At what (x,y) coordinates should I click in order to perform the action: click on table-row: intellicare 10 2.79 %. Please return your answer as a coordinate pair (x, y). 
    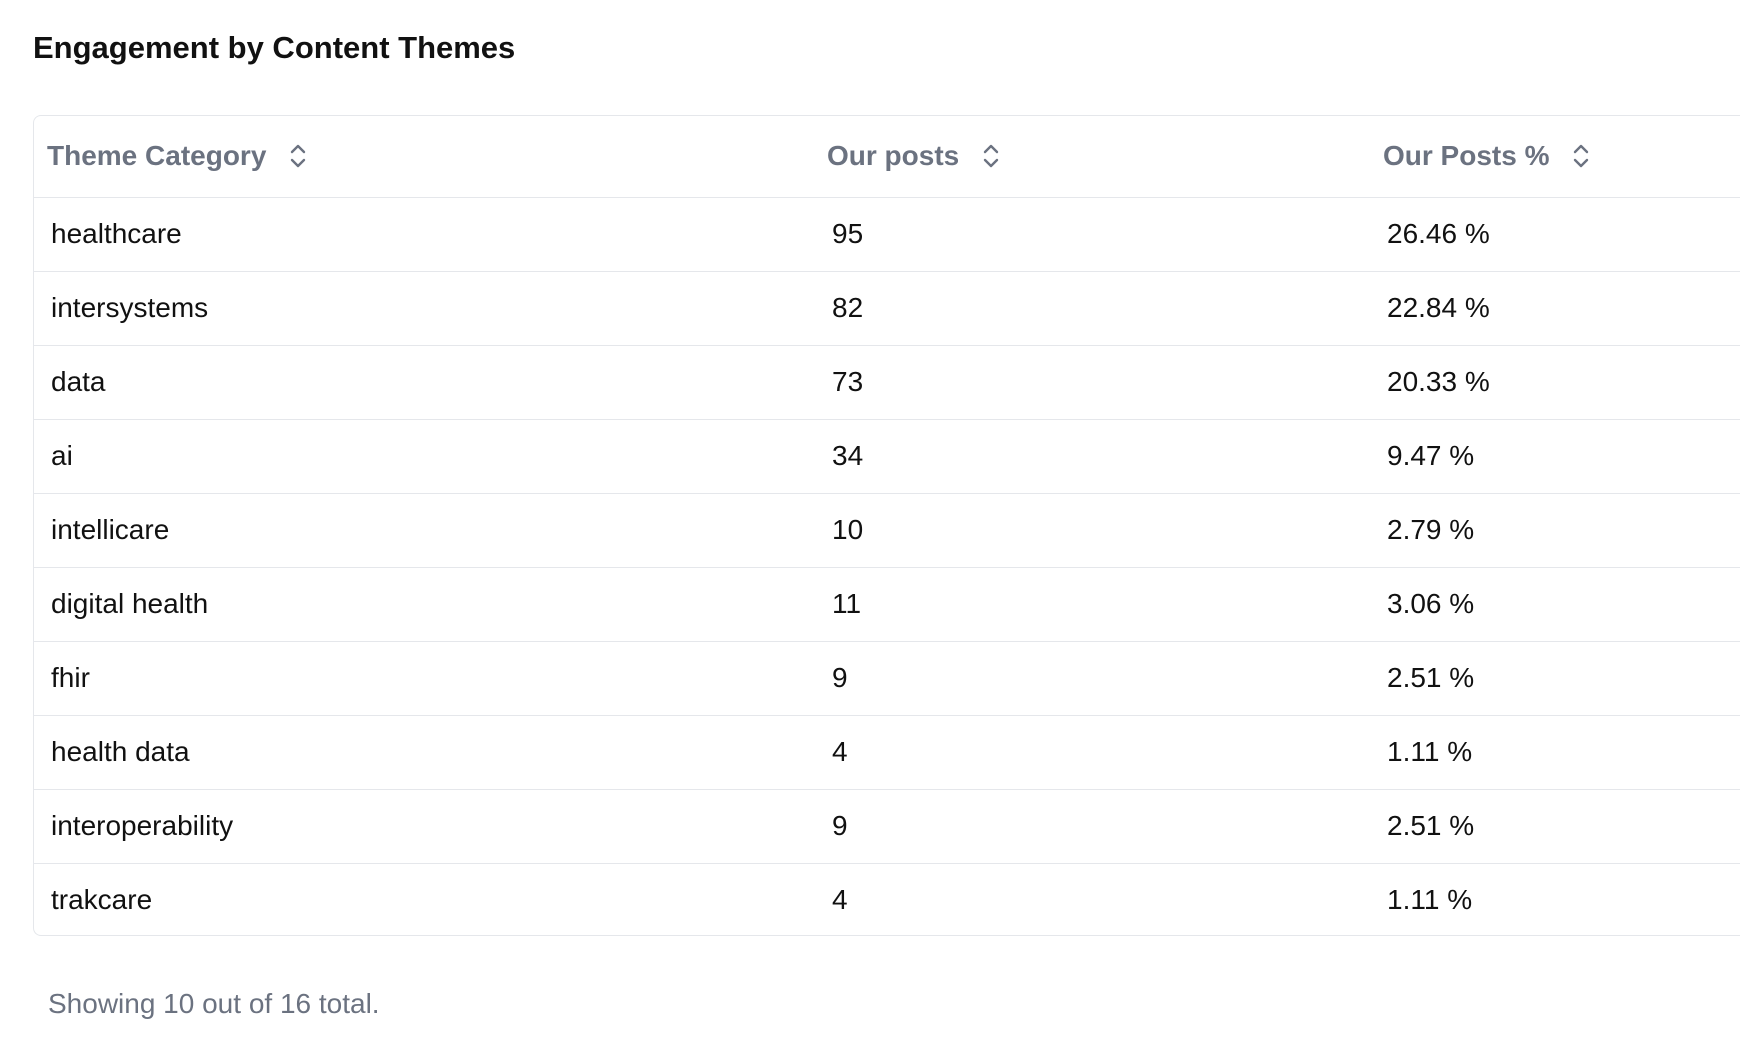
    Looking at the image, I should click on (887, 530).